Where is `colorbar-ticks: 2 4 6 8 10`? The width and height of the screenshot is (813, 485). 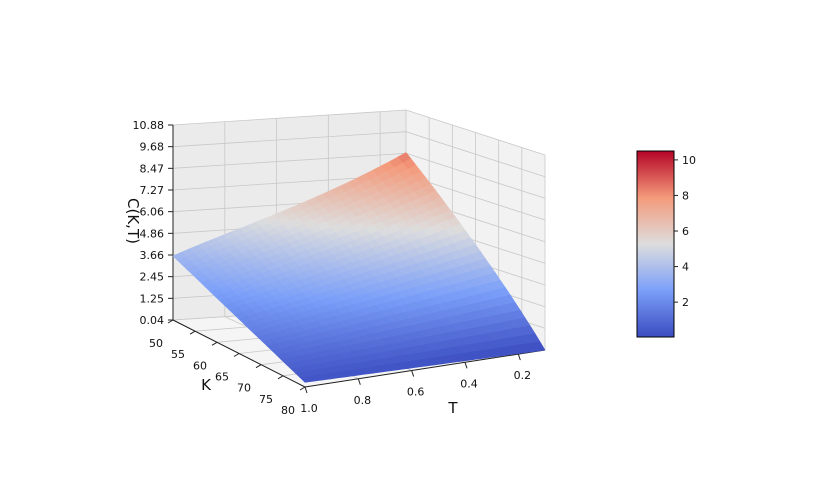 colorbar-ticks: 2 4 6 8 10 is located at coordinates (685, 231).